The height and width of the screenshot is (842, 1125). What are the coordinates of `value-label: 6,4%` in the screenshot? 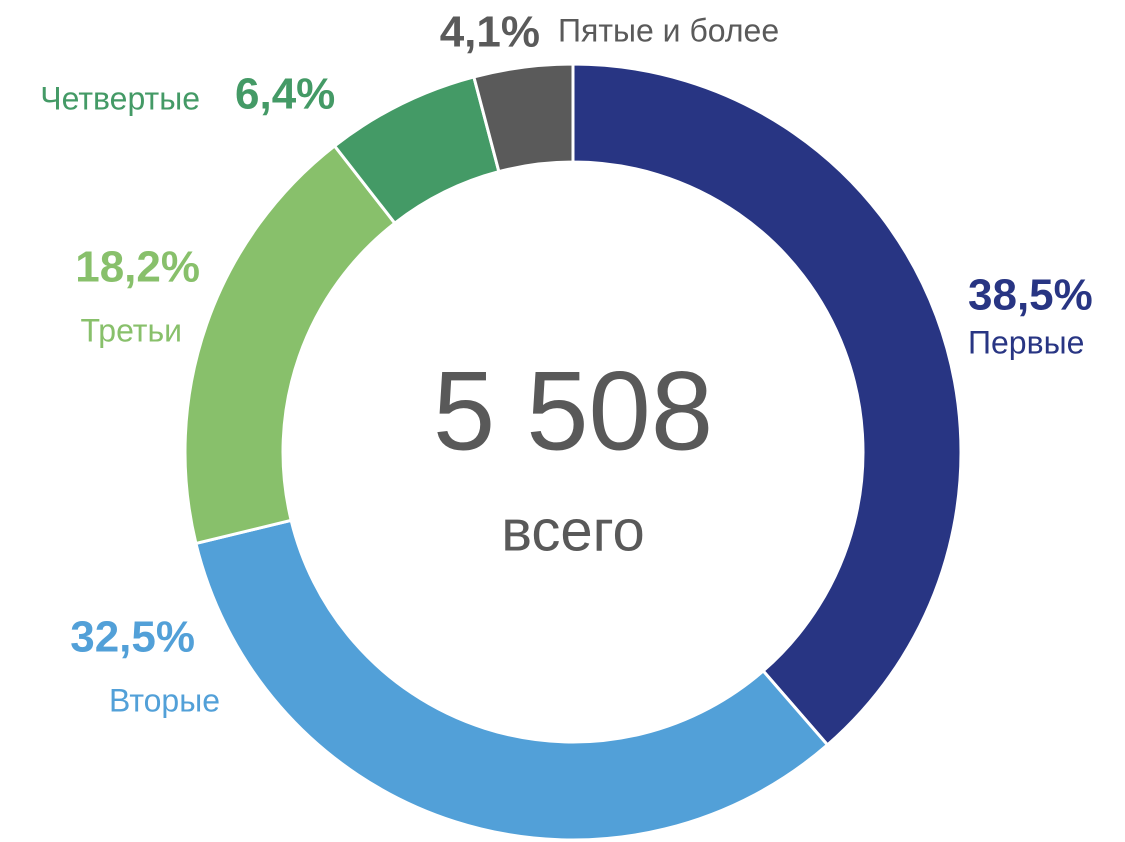 It's located at (285, 94).